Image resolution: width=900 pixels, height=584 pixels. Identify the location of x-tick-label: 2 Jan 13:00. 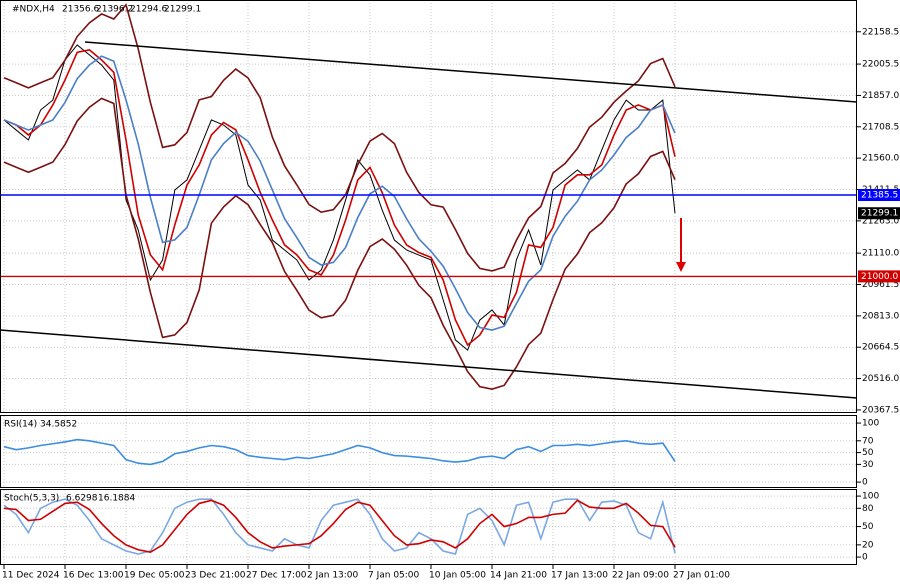
(333, 576).